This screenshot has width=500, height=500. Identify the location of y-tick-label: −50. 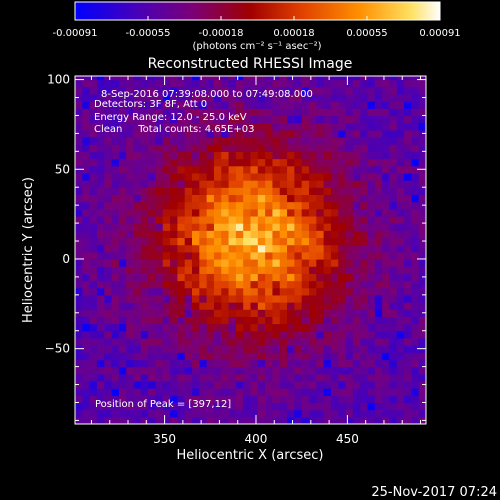
(57, 349).